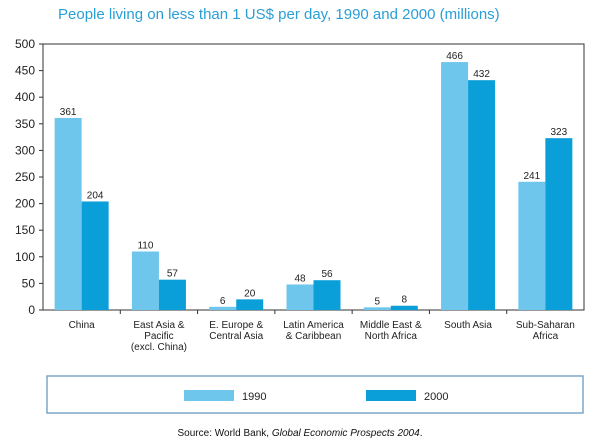  What do you see at coordinates (314, 336) in the screenshot?
I see `x-tick-label: & Caribbean` at bounding box center [314, 336].